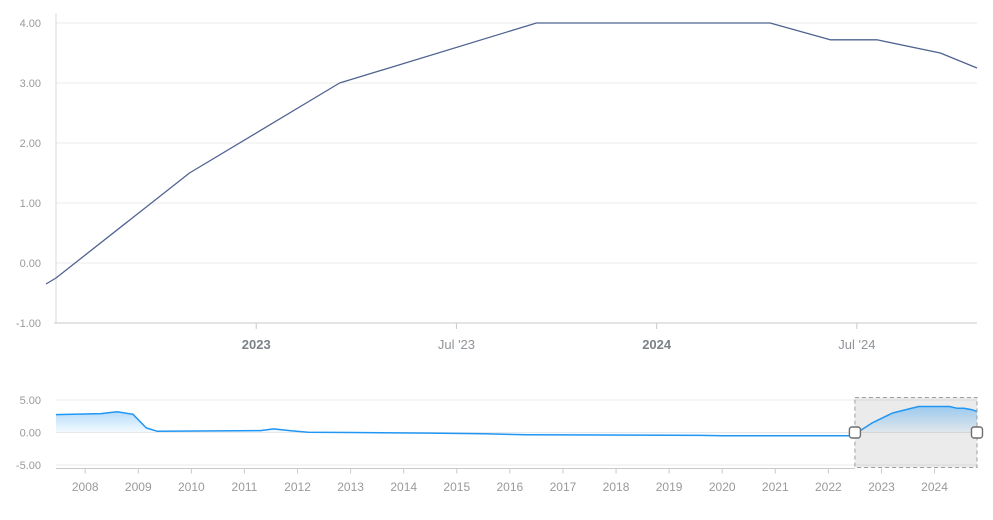 The height and width of the screenshot is (520, 993). Describe the element at coordinates (138, 487) in the screenshot. I see `navigator-x-axis-label: 2009` at that location.